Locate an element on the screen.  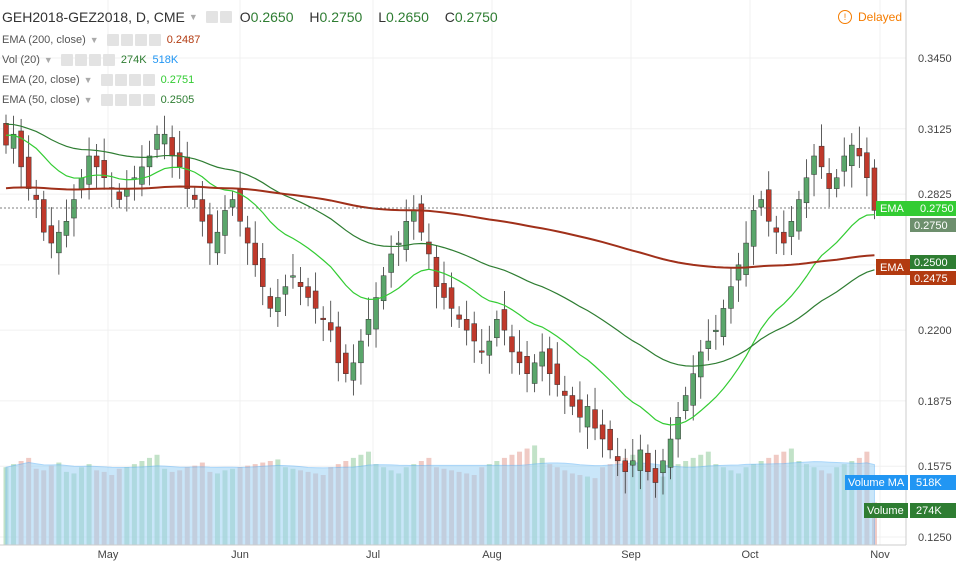
x-tick-label: Aug is located at coordinates (492, 555).